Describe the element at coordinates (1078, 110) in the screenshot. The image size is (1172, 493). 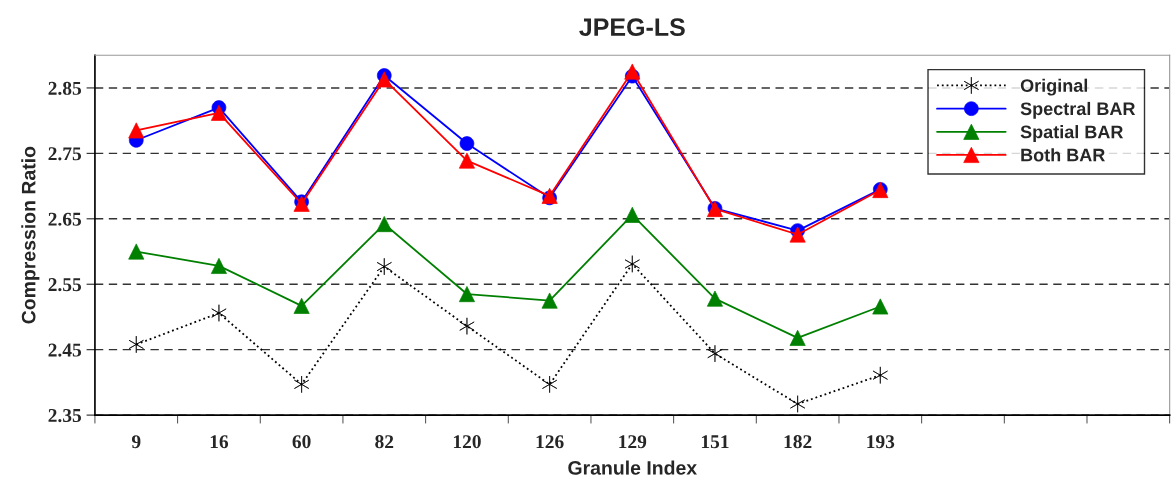
I see `legend-label: Spectral BAR` at that location.